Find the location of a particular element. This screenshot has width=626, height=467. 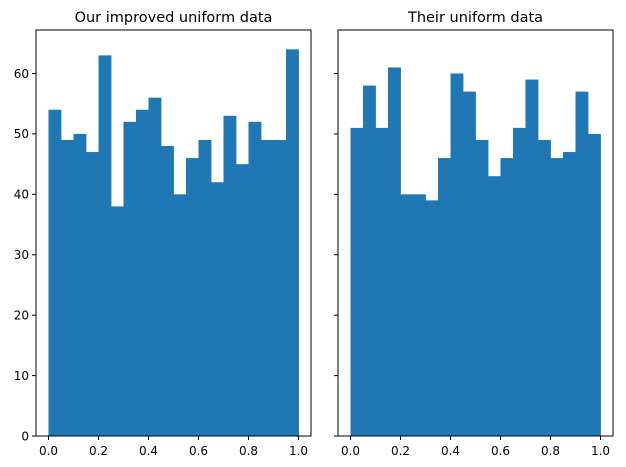

left-y-tick-label: 0 is located at coordinates (25, 436).